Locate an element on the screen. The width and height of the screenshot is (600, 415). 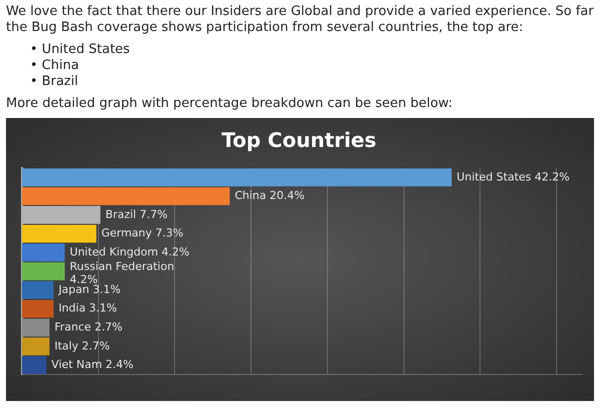
text: • China is located at coordinates (55, 66).